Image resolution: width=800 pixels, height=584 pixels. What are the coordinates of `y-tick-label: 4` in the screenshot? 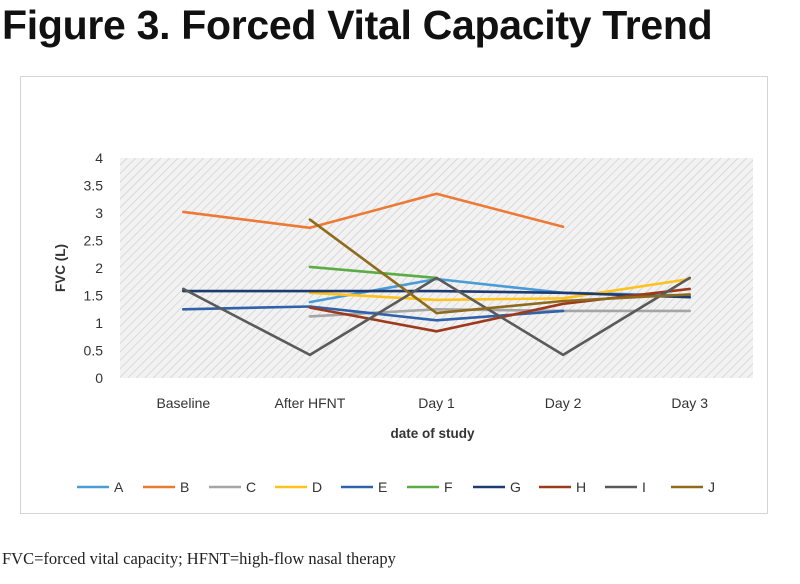 It's located at (99, 158).